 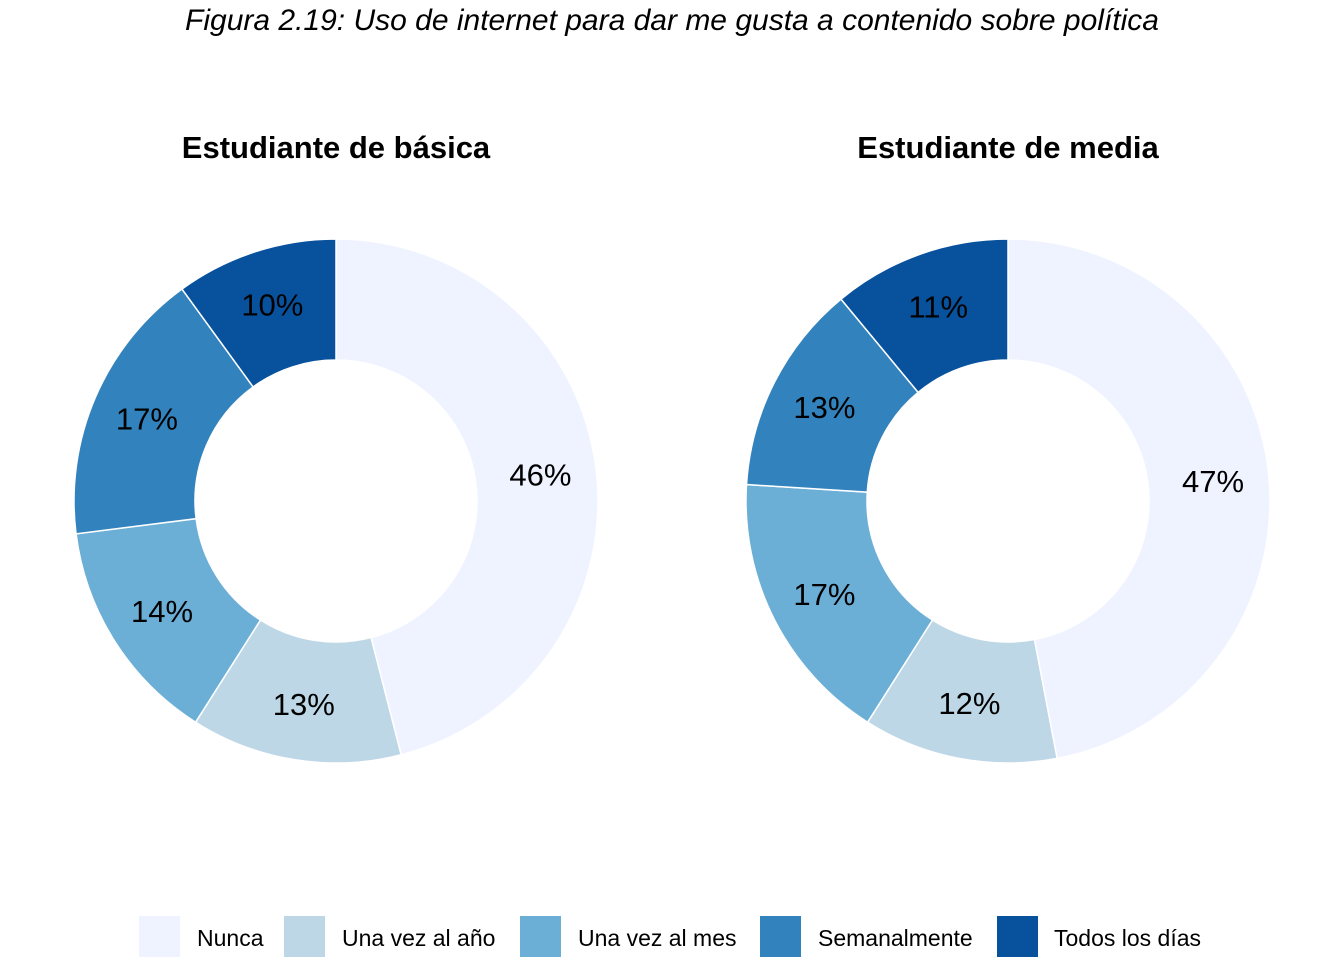 What do you see at coordinates (780, 936) in the screenshot?
I see `legend-swatch-semanalmente` at bounding box center [780, 936].